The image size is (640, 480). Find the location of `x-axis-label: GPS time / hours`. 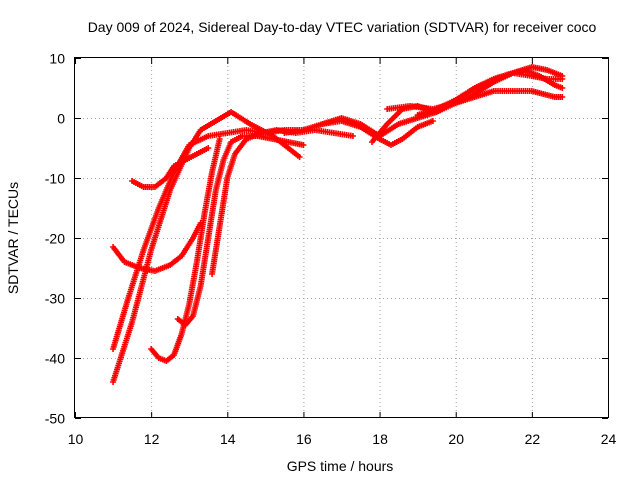

x-axis-label: GPS time / hours is located at coordinates (340, 466).